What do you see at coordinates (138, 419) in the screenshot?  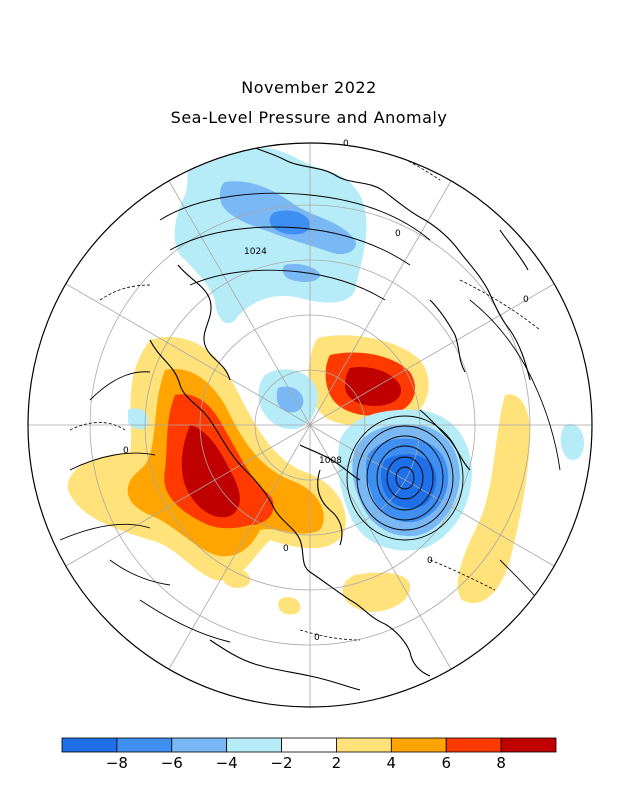 I see `anomaly-negative-east2` at bounding box center [138, 419].